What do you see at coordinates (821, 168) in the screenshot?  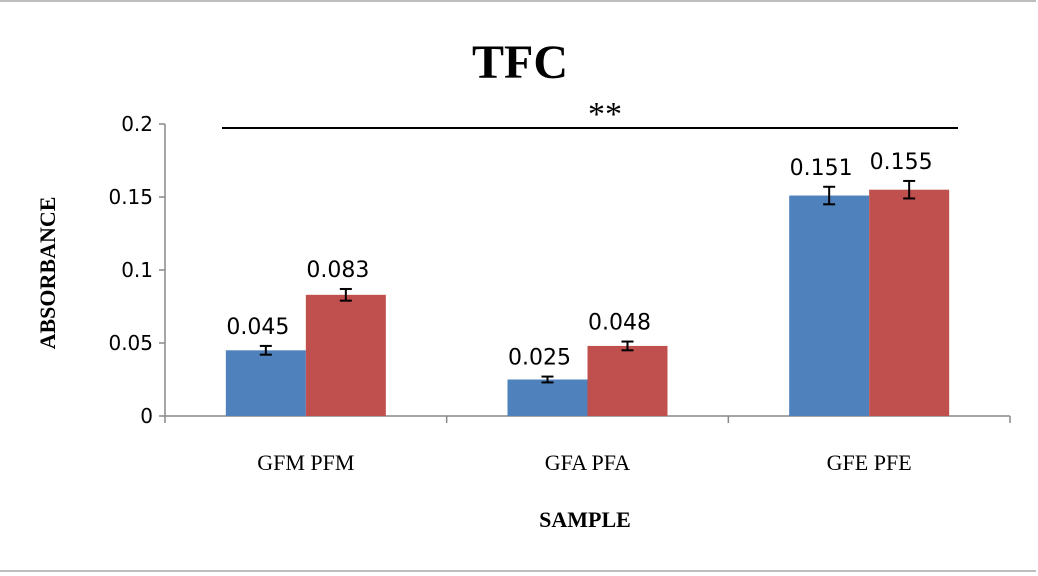 I see `data-label: 0.151` at bounding box center [821, 168].